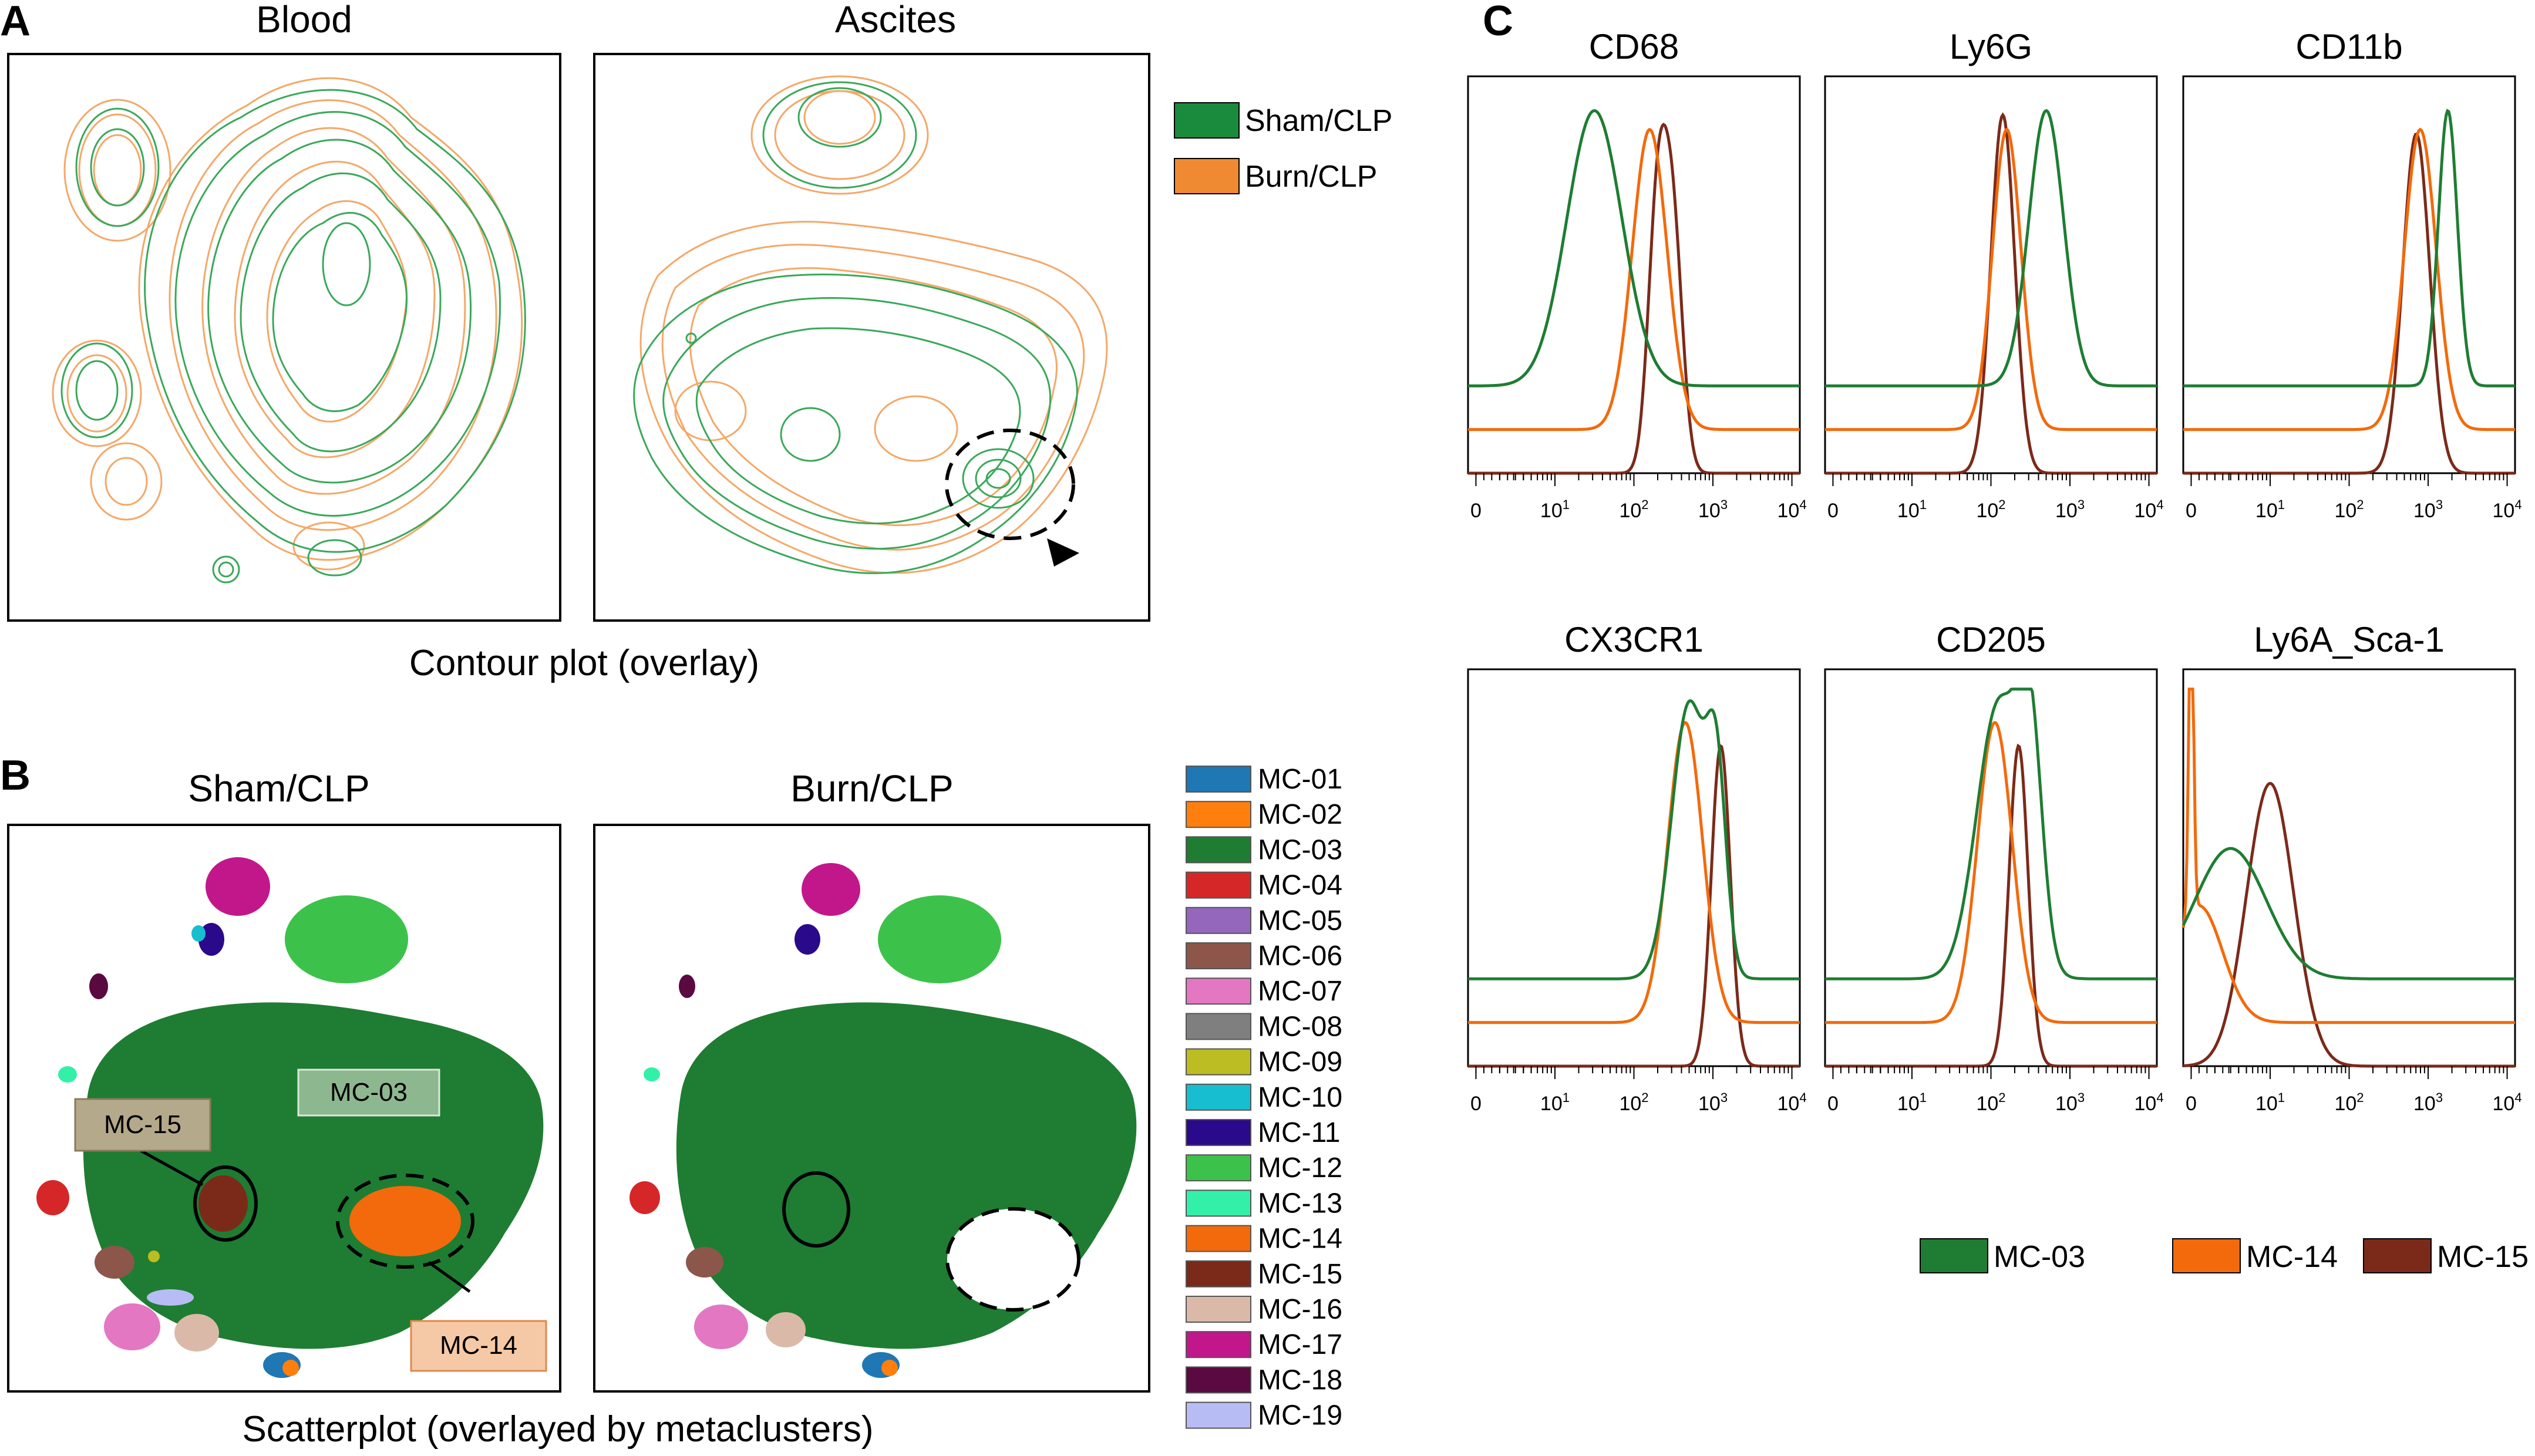 The image size is (2535, 1456). I want to click on ascites-highlight-circle, so click(1010, 484).